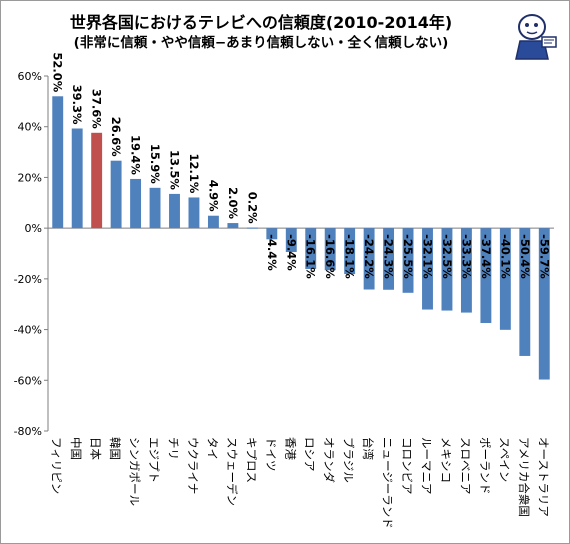  What do you see at coordinates (261, 22) in the screenshot?
I see `chart-title: 世界各国におけるテレビへの信頼度(2010-2014年)` at bounding box center [261, 22].